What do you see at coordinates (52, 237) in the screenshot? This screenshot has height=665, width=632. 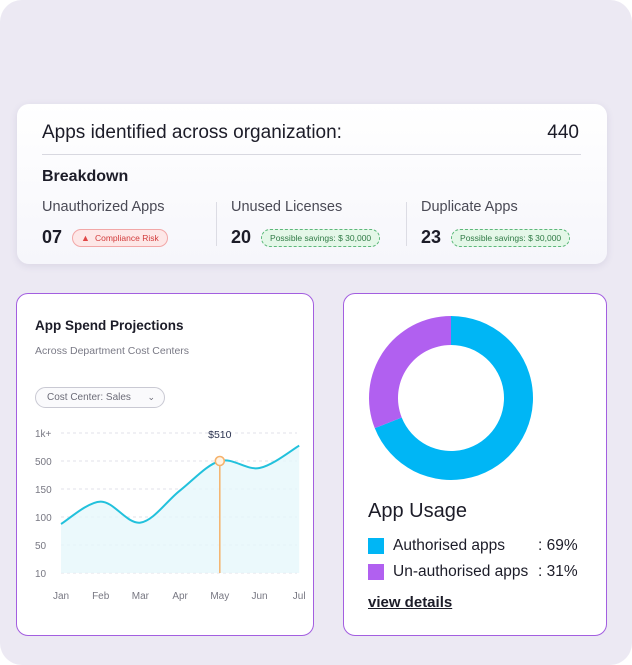 I see `metric-value: 07` at bounding box center [52, 237].